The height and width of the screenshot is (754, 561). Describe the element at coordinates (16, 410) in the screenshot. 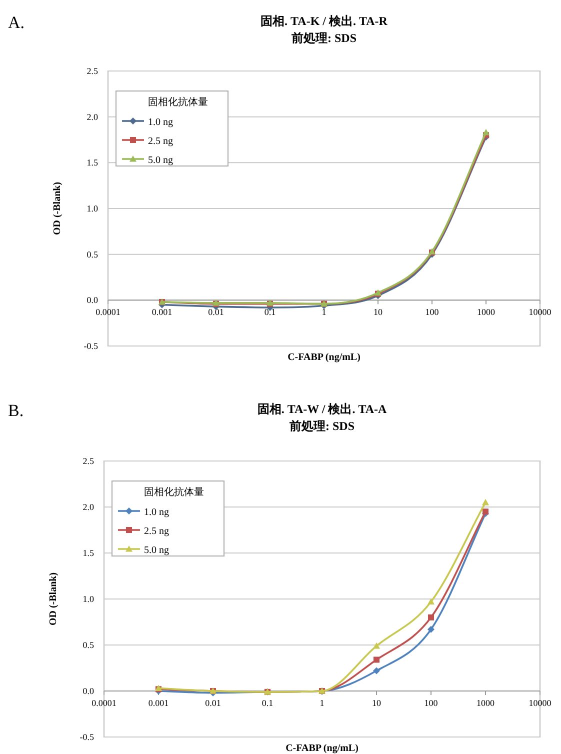

I see `text: B.` at that location.